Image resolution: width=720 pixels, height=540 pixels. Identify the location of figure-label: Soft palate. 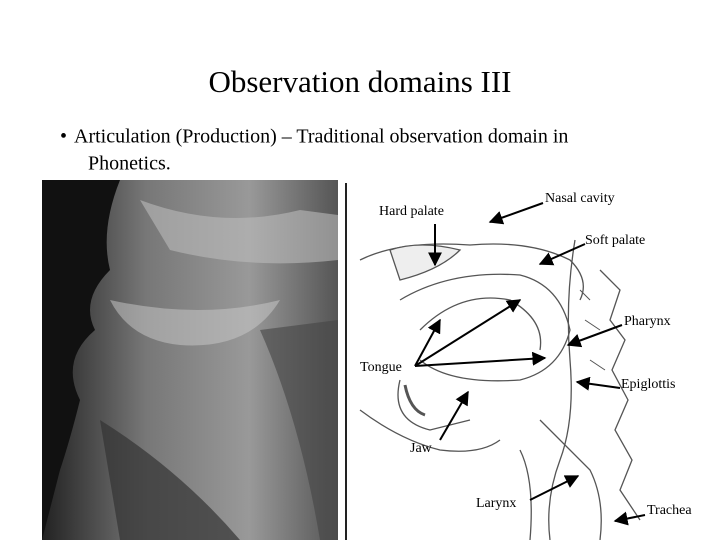
(615, 240).